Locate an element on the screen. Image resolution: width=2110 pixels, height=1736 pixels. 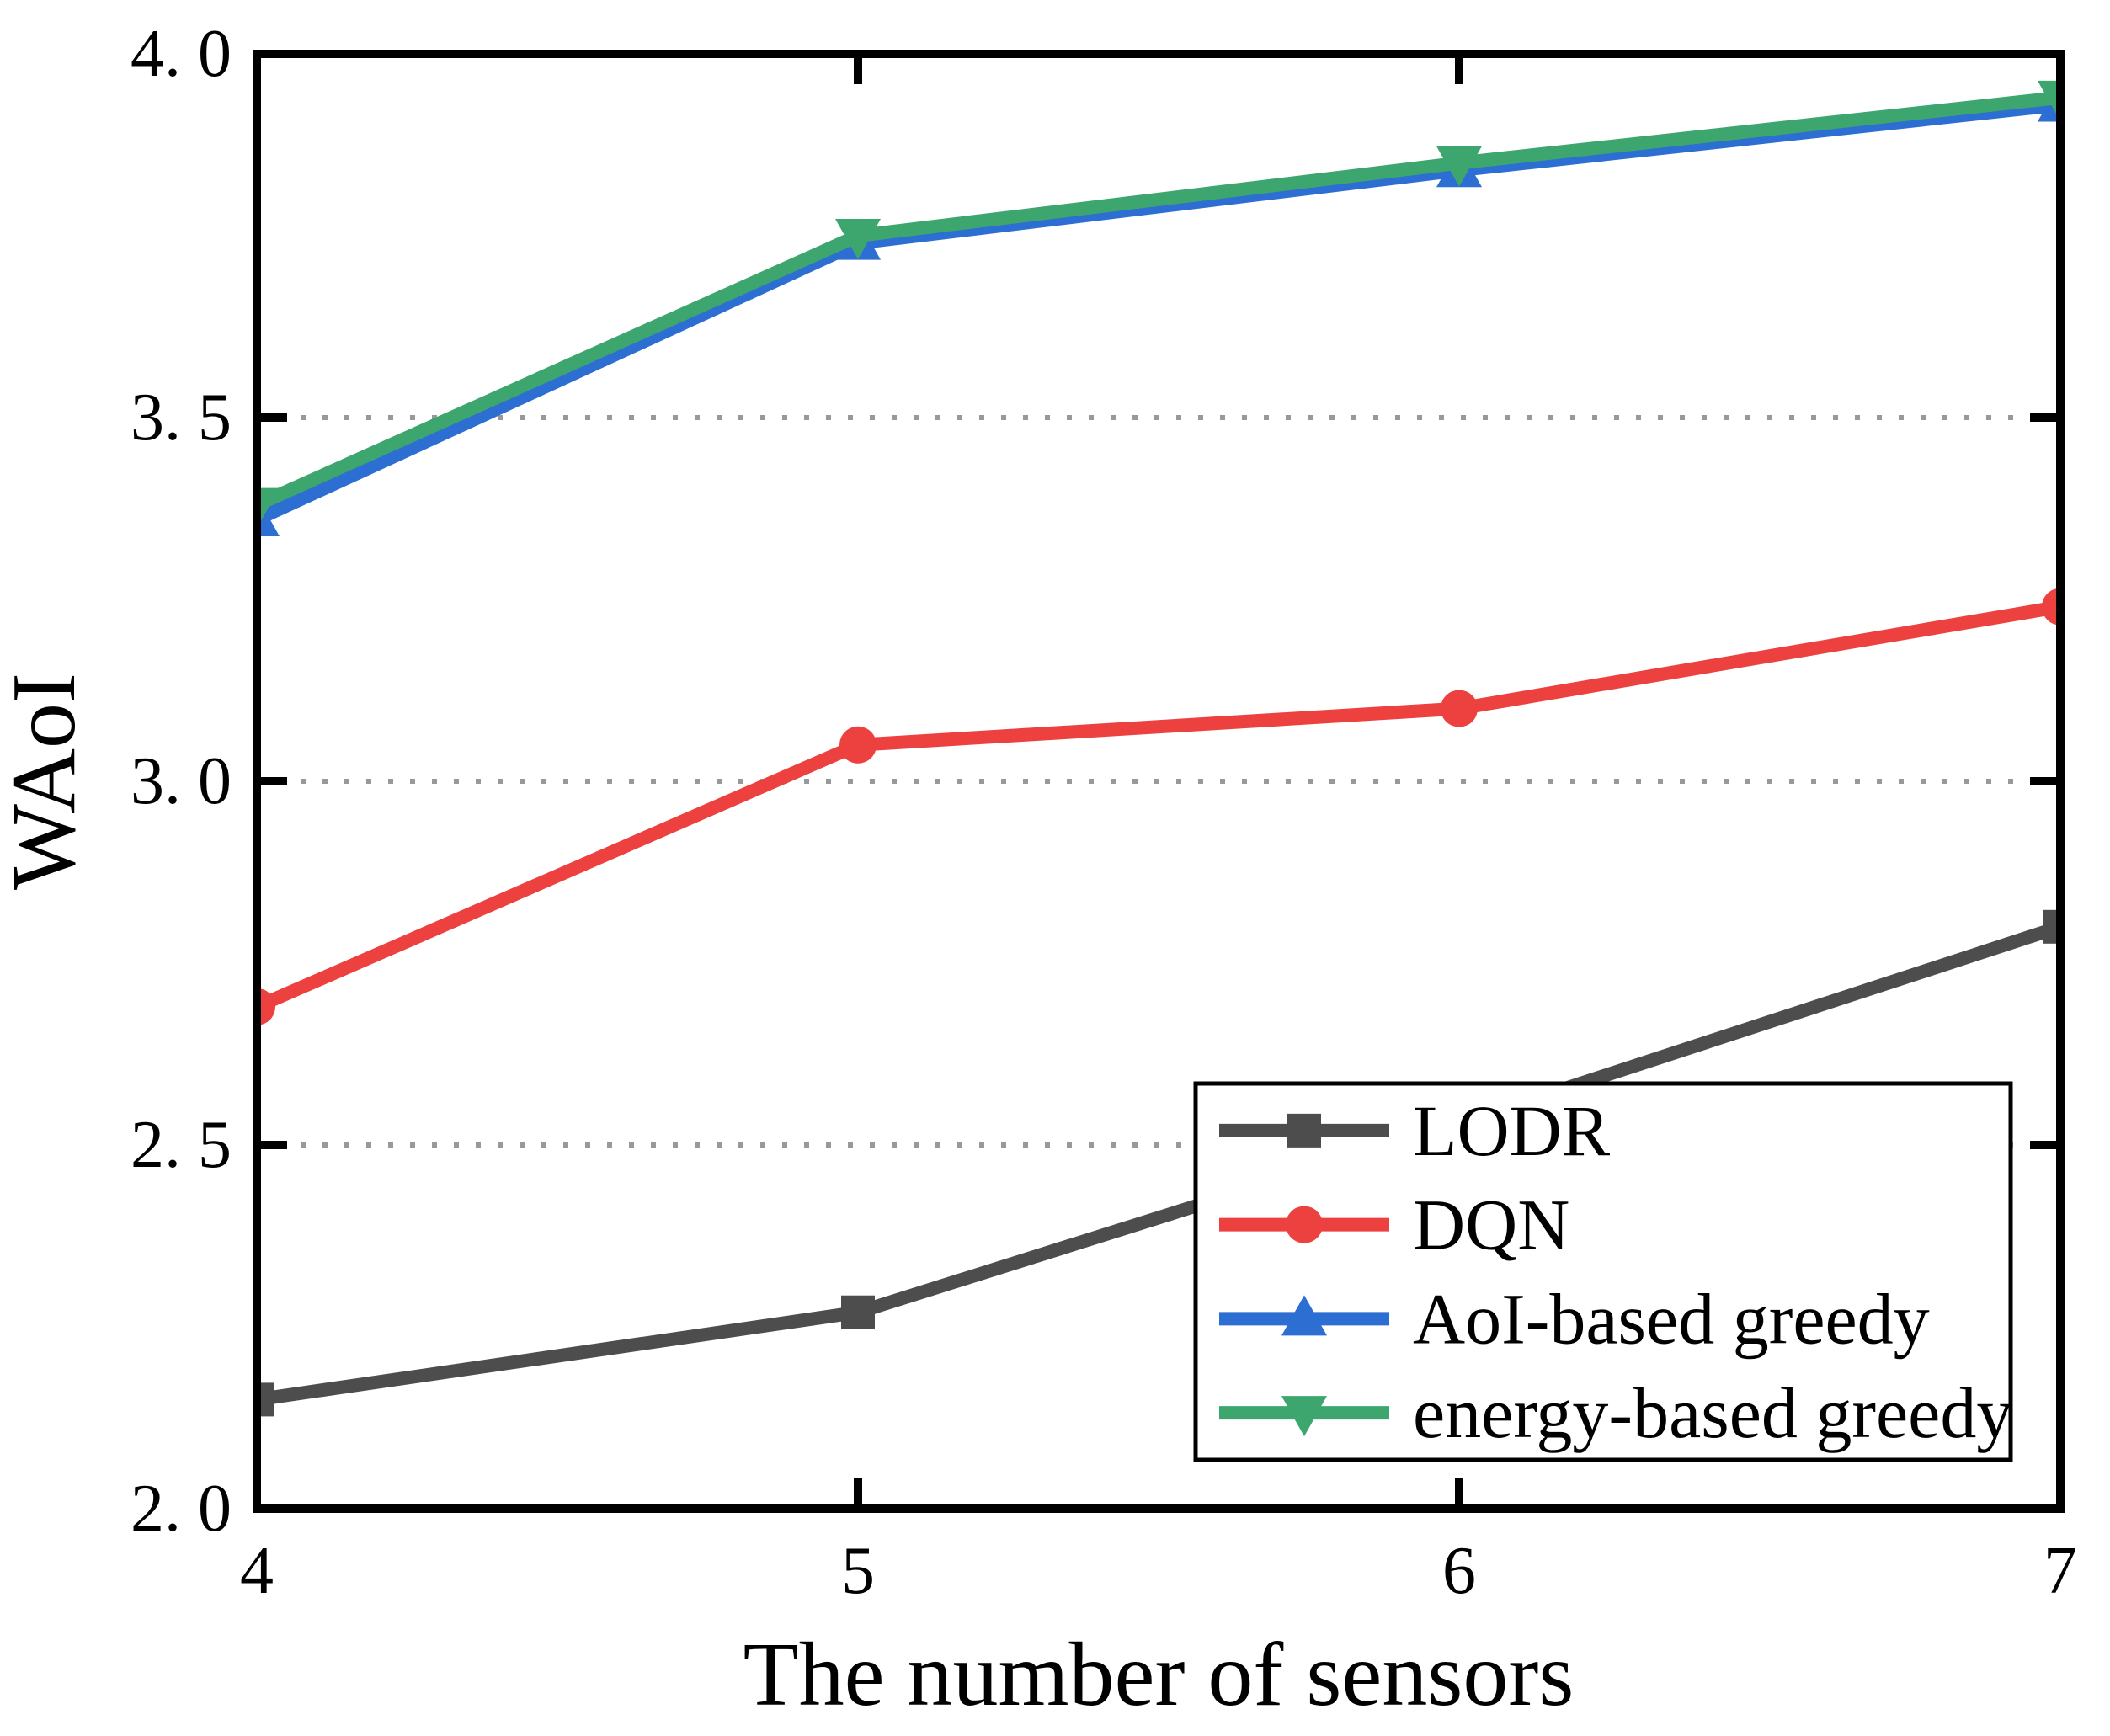
legend-label: DQN is located at coordinates (1491, 1225).